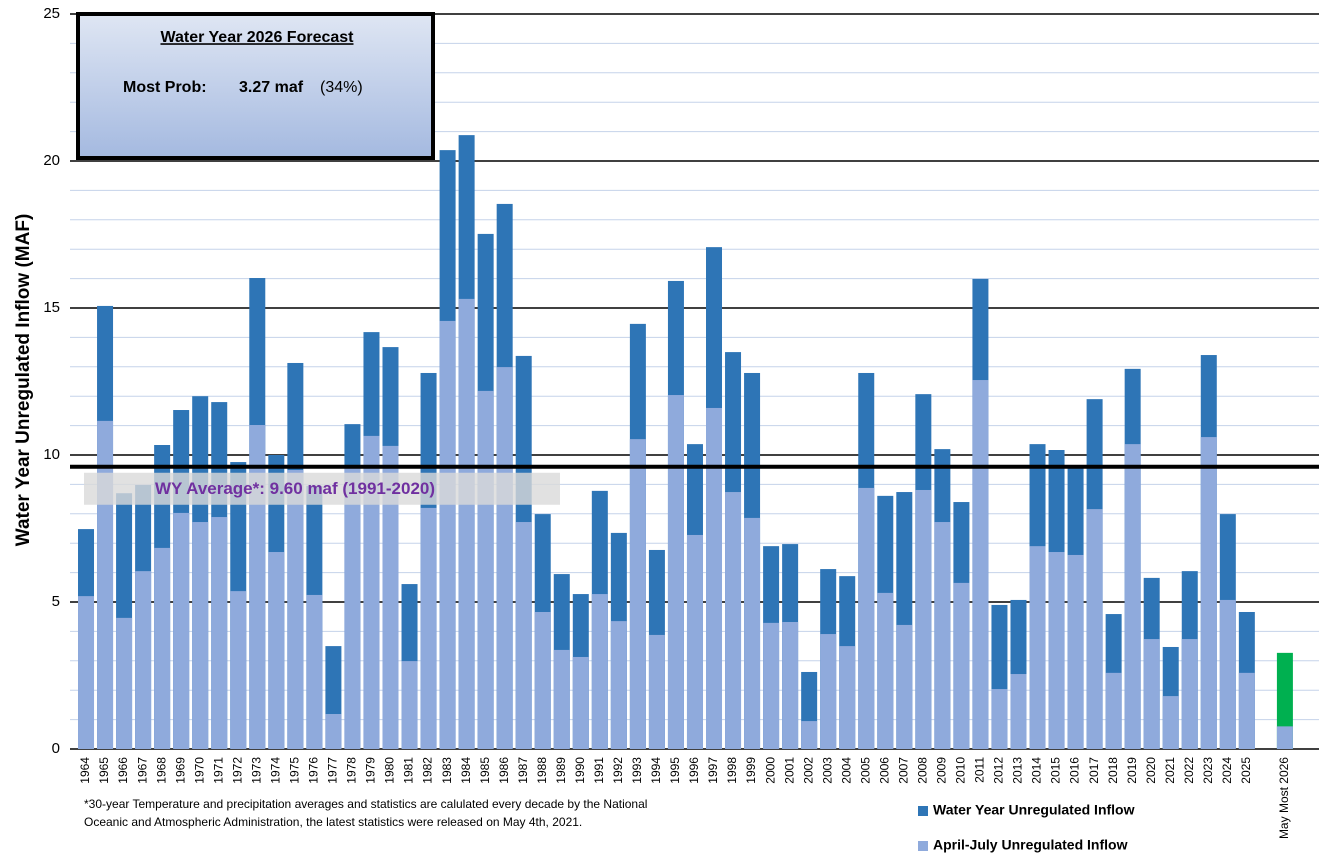 The width and height of the screenshot is (1319, 866). Describe the element at coordinates (1018, 770) in the screenshot. I see `x-tick-label: 2013` at that location.